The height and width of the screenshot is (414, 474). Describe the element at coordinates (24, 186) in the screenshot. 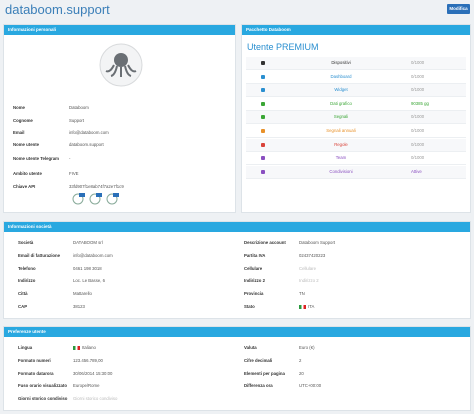

I see `field-label: Chiave API` at that location.